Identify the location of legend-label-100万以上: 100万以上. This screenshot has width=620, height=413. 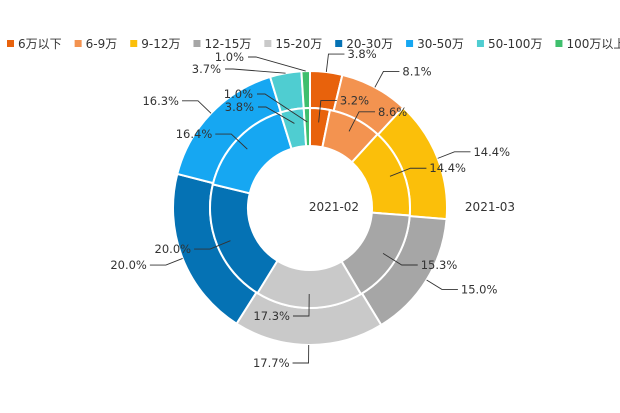
(593, 44).